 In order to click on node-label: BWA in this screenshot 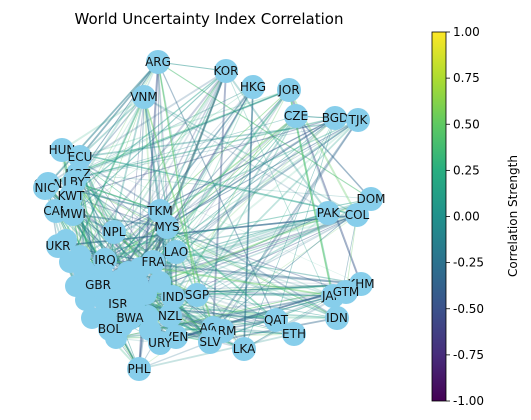, I will do `click(130, 318)`.